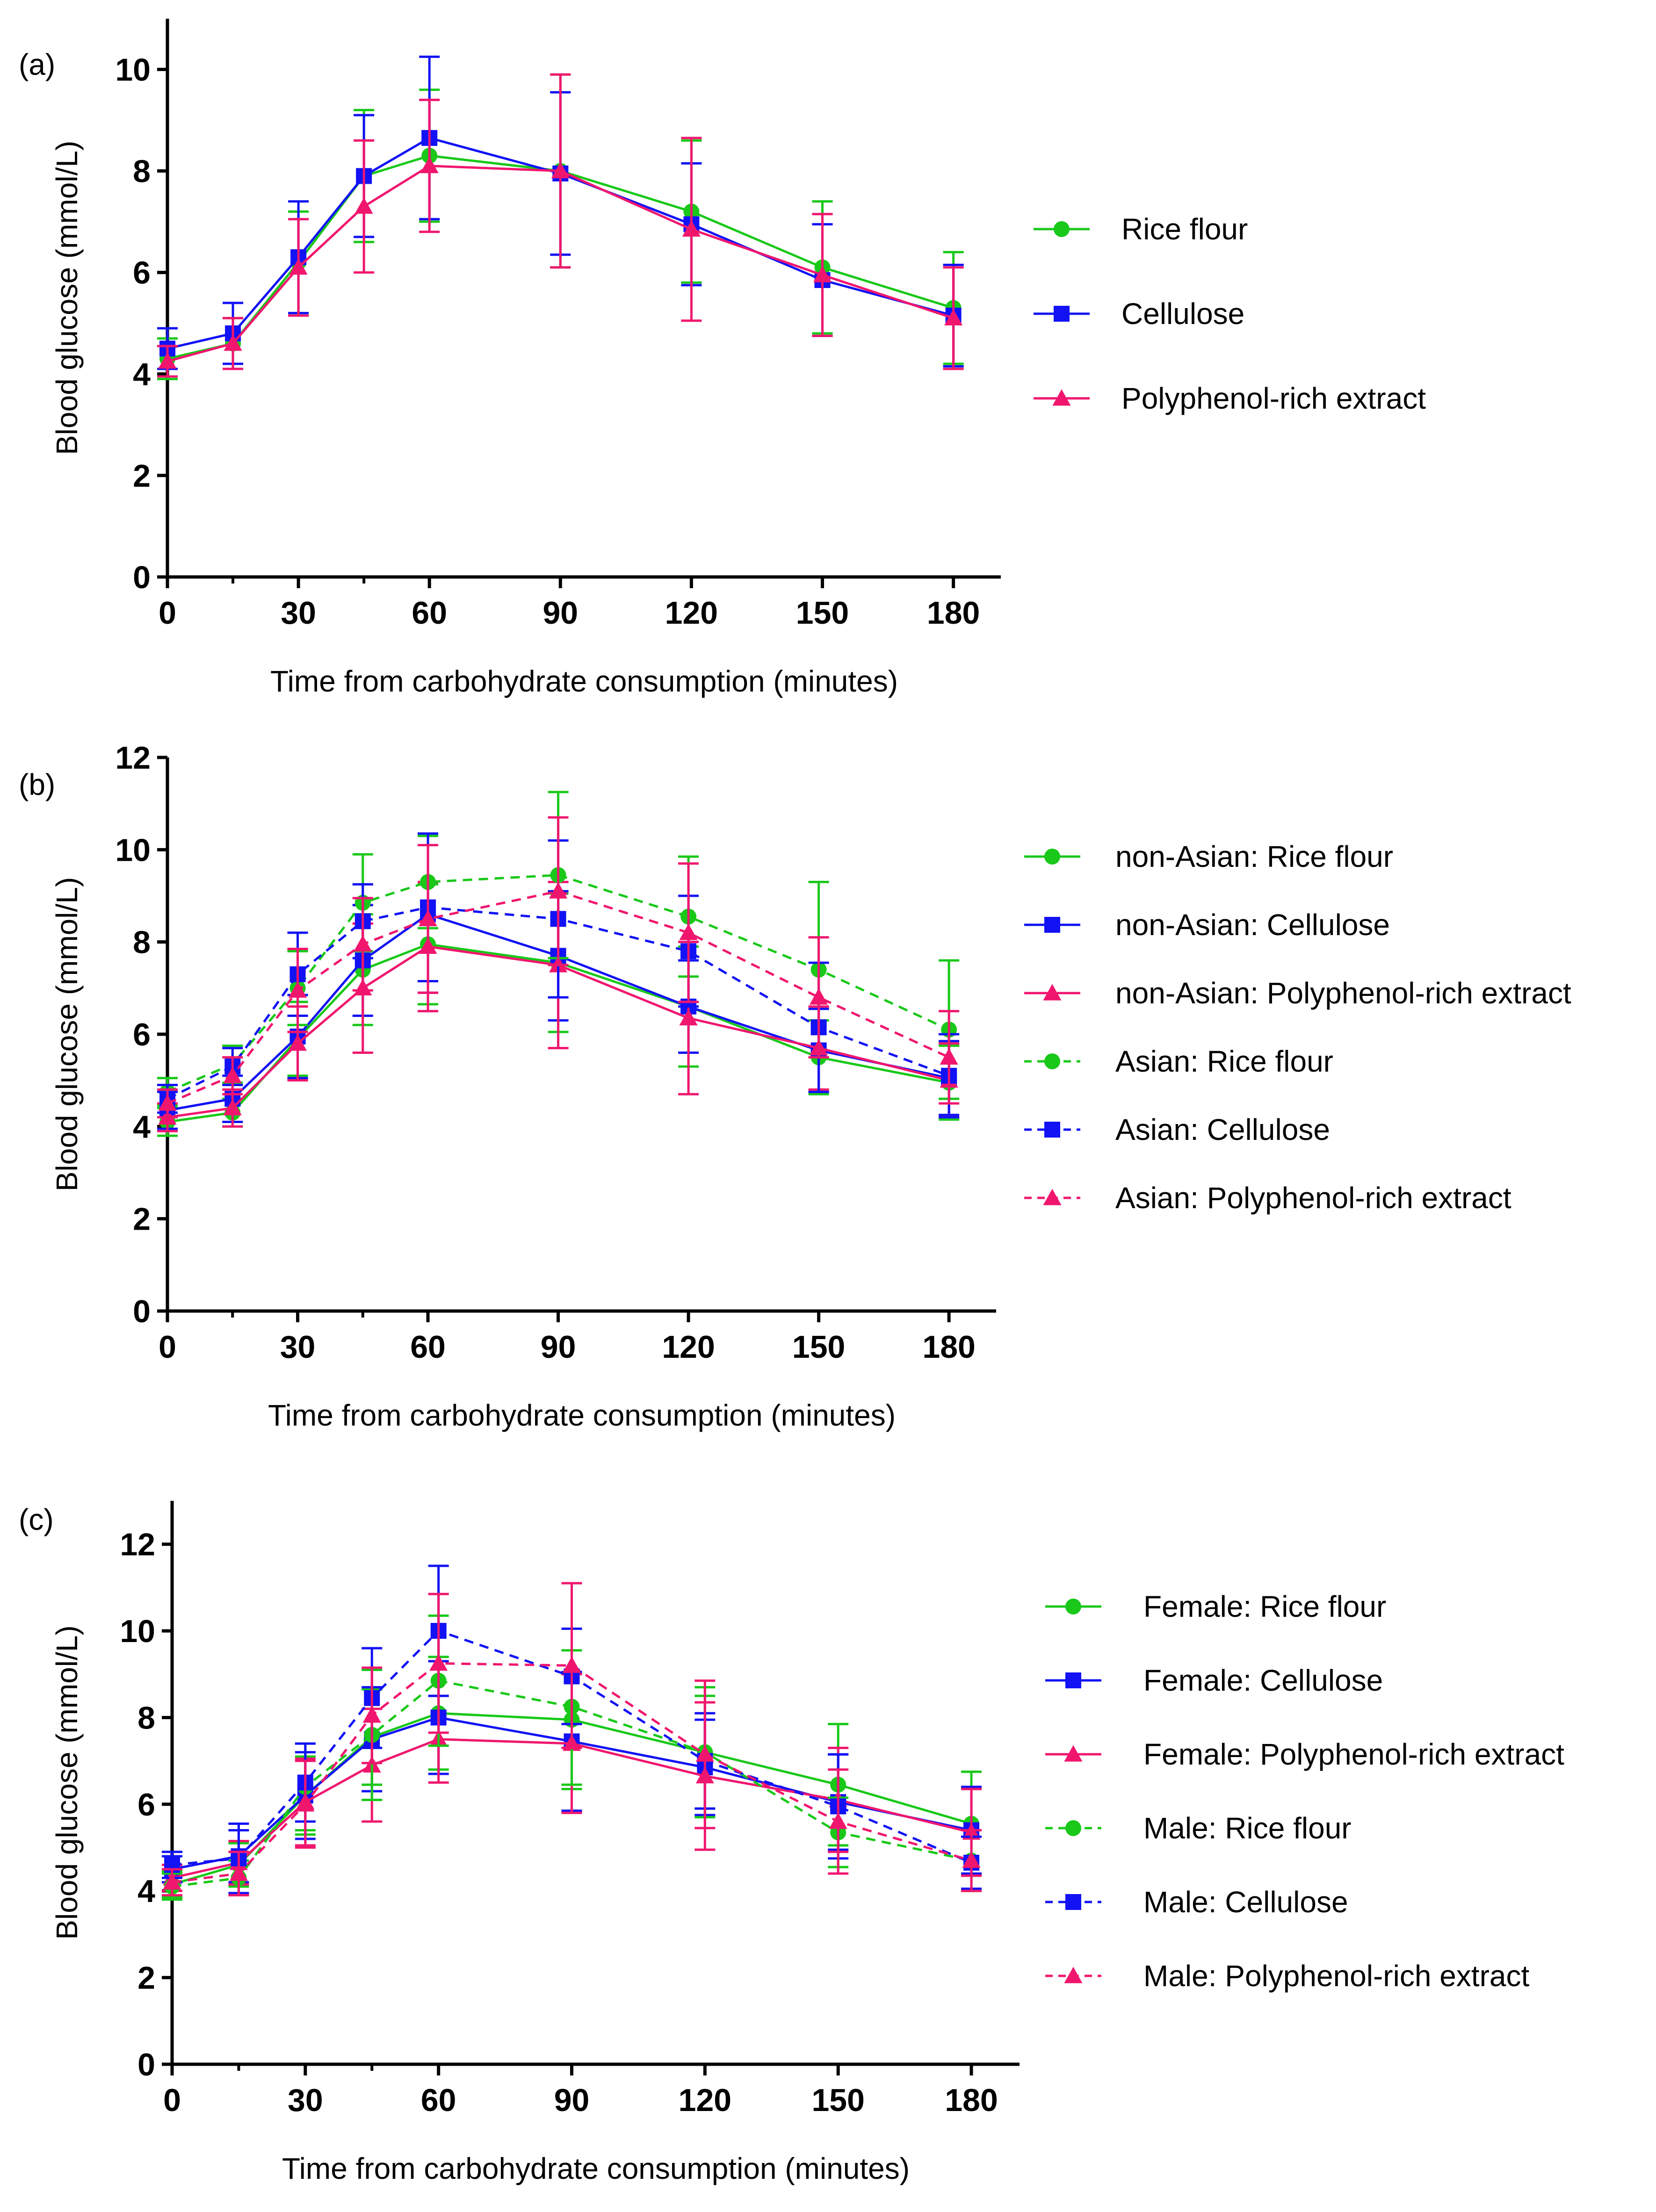 This screenshot has width=1656, height=2212. Describe the element at coordinates (1252, 925) in the screenshot. I see `legend-label: non-Asian: Cellulose` at that location.